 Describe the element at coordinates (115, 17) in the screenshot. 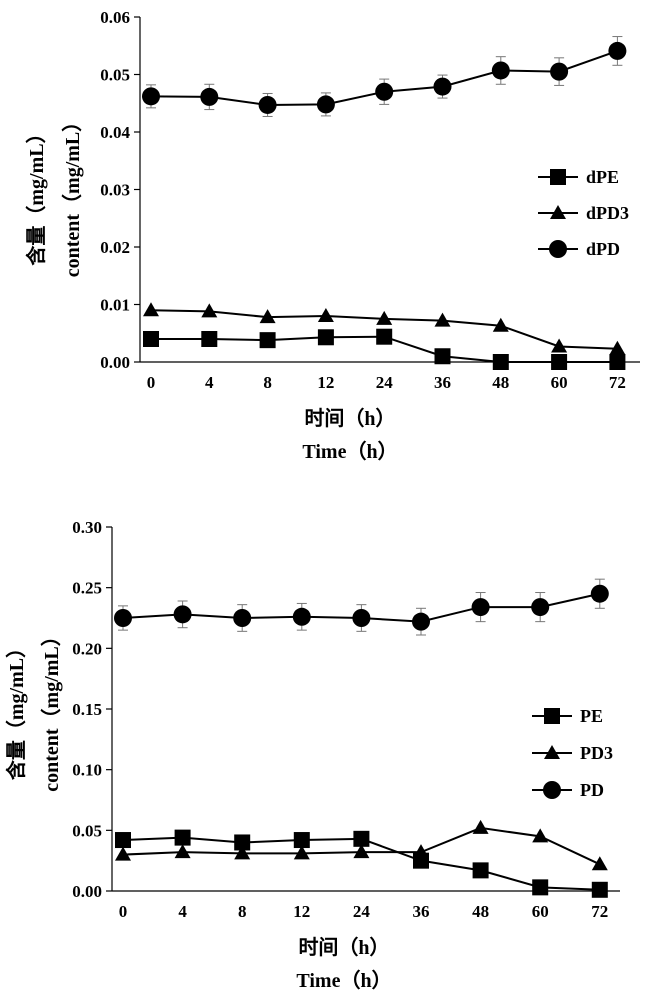

I see `y-tick-label: 0.06` at that location.